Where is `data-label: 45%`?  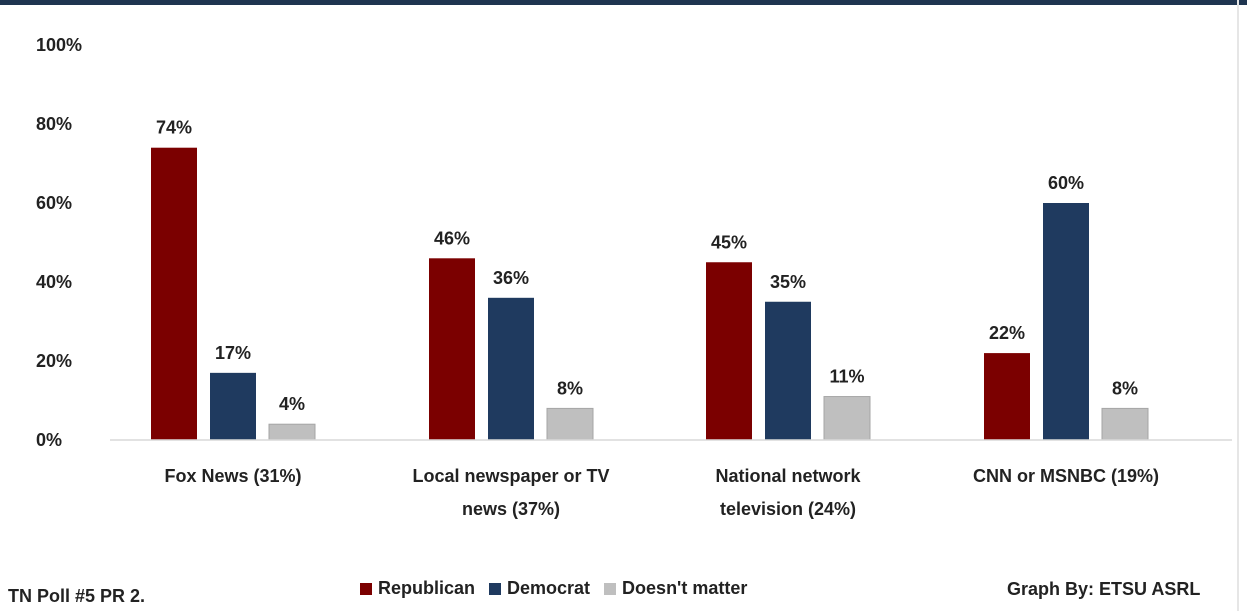 data-label: 45% is located at coordinates (729, 242).